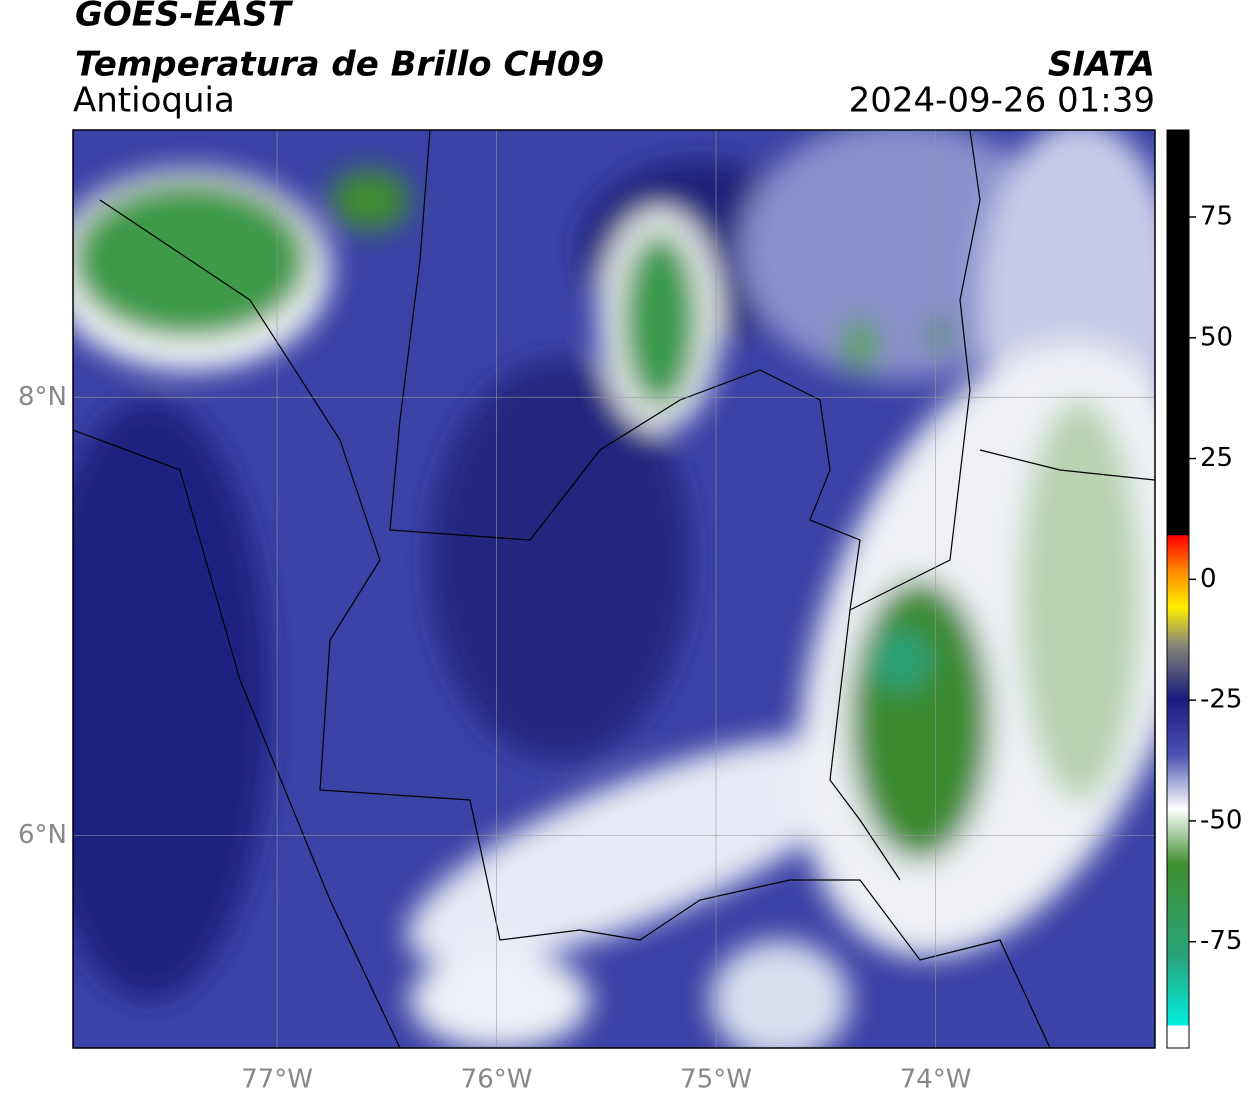  I want to click on lon-label: 74°W, so click(936, 1080).